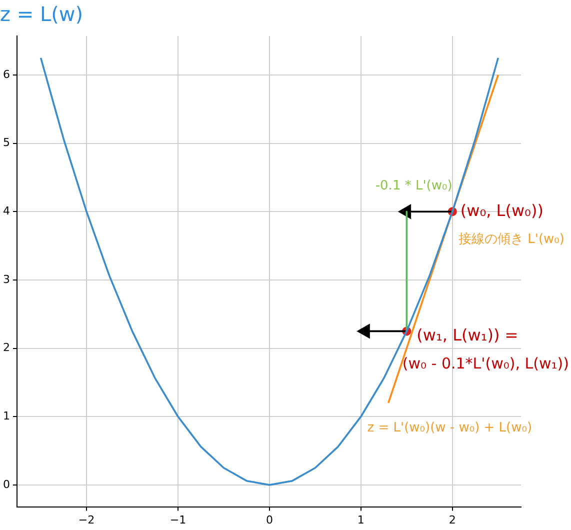  What do you see at coordinates (360, 519) in the screenshot?
I see `x-tick-label: 1` at bounding box center [360, 519].